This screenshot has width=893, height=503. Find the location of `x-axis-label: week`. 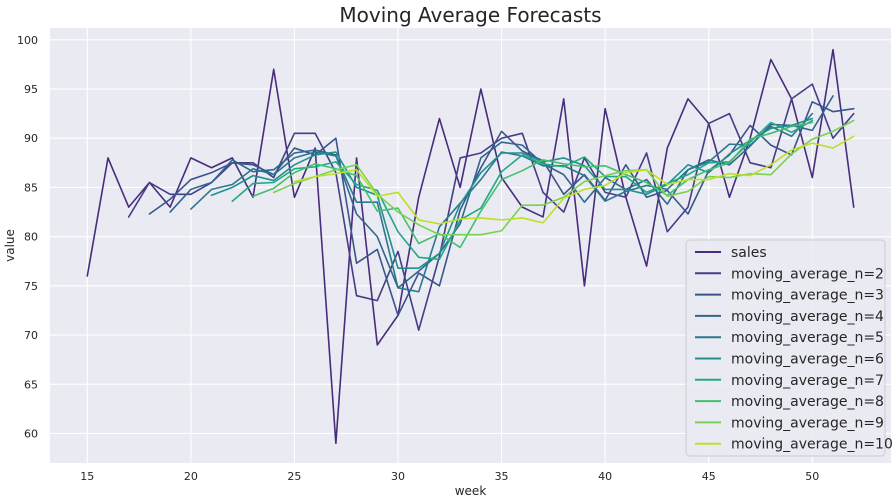

x-axis-label: week is located at coordinates (471, 491).